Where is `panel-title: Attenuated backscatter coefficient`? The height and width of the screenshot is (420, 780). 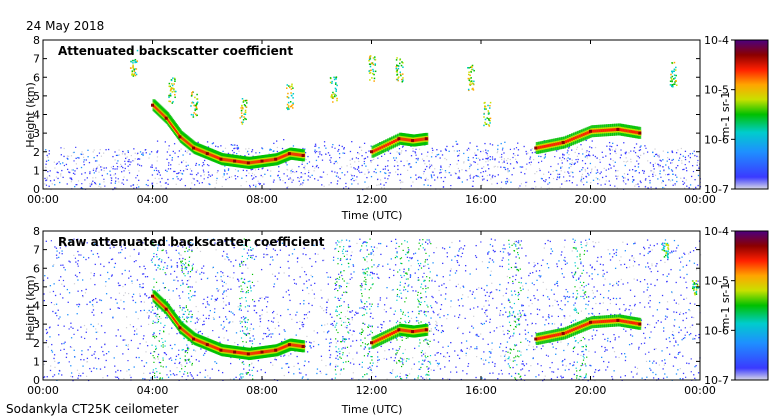 panel-title: Attenuated backscatter coefficient is located at coordinates (175, 51).